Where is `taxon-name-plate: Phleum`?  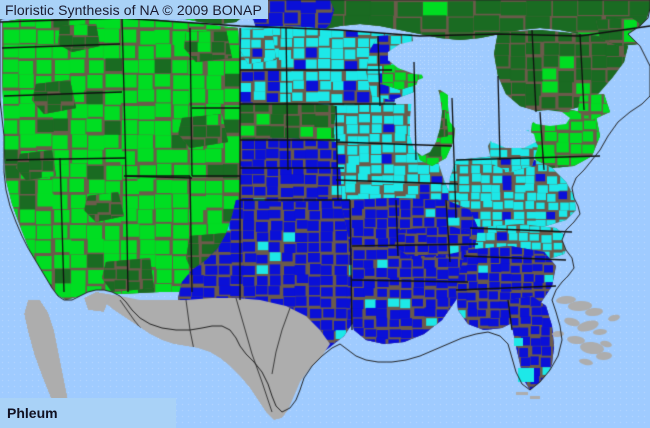
taxon-name-plate: Phleum is located at coordinates (88, 413).